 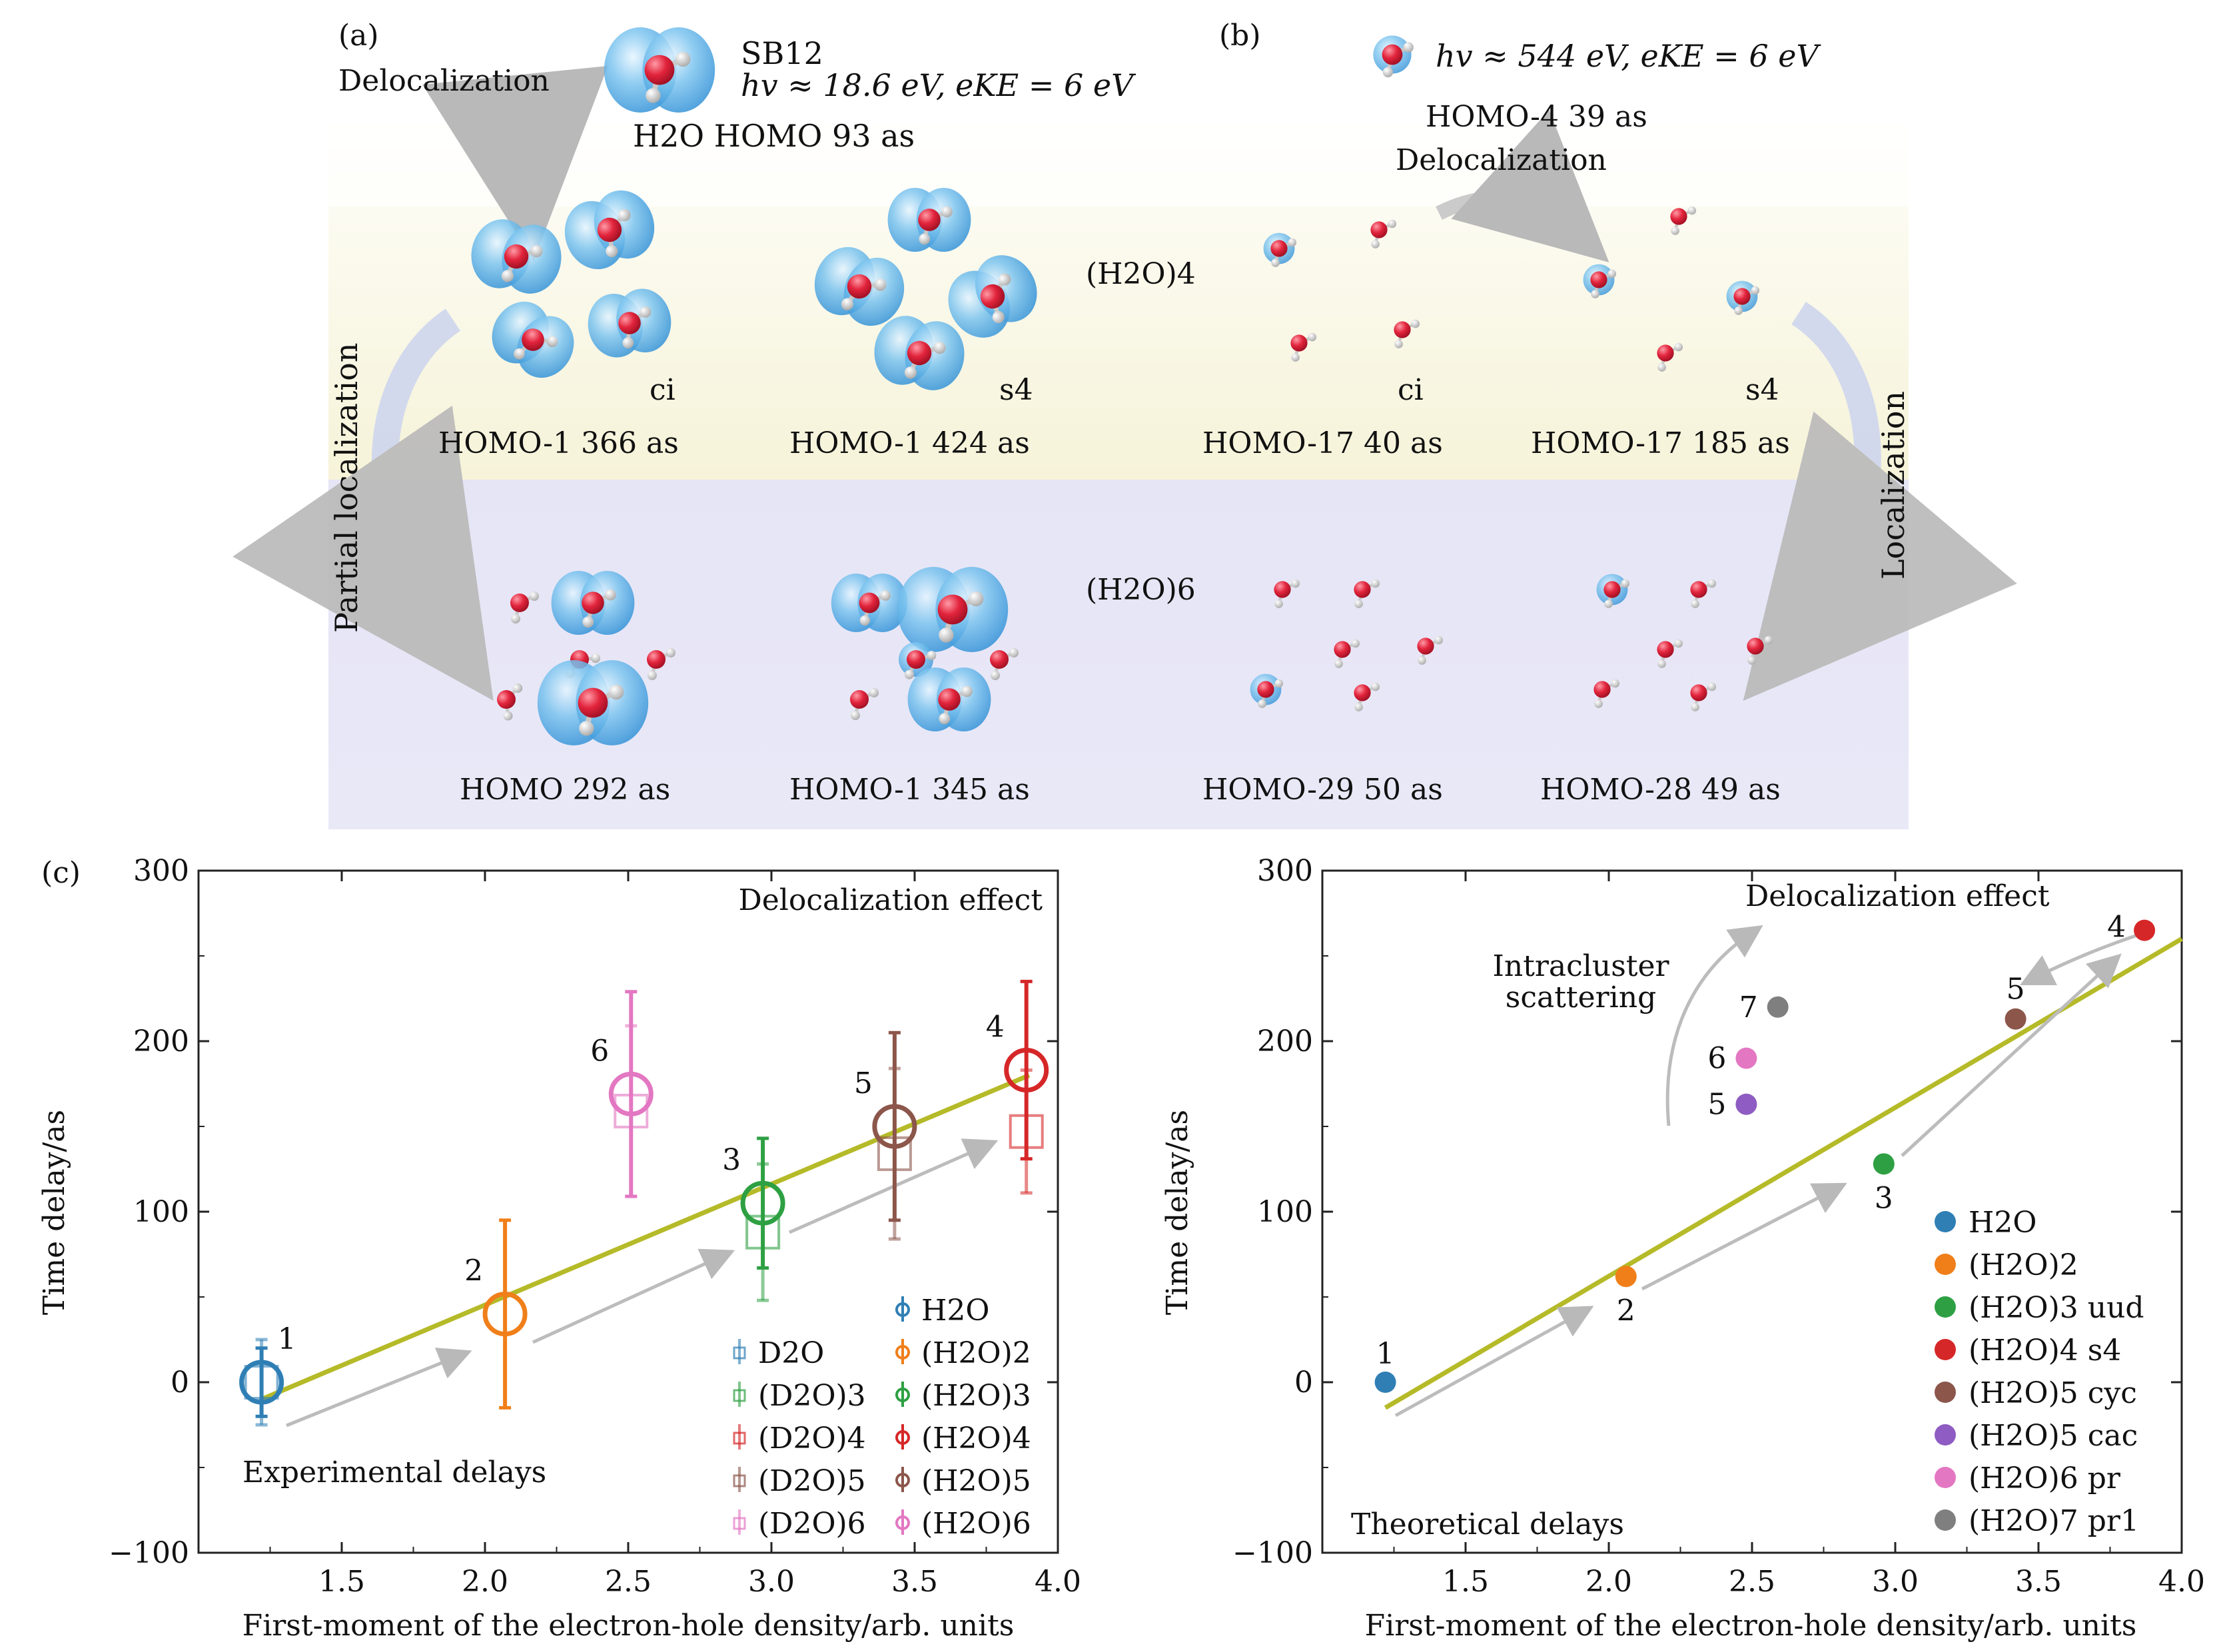 What do you see at coordinates (1748, 1008) in the screenshot?
I see `point-number-label: 7` at bounding box center [1748, 1008].